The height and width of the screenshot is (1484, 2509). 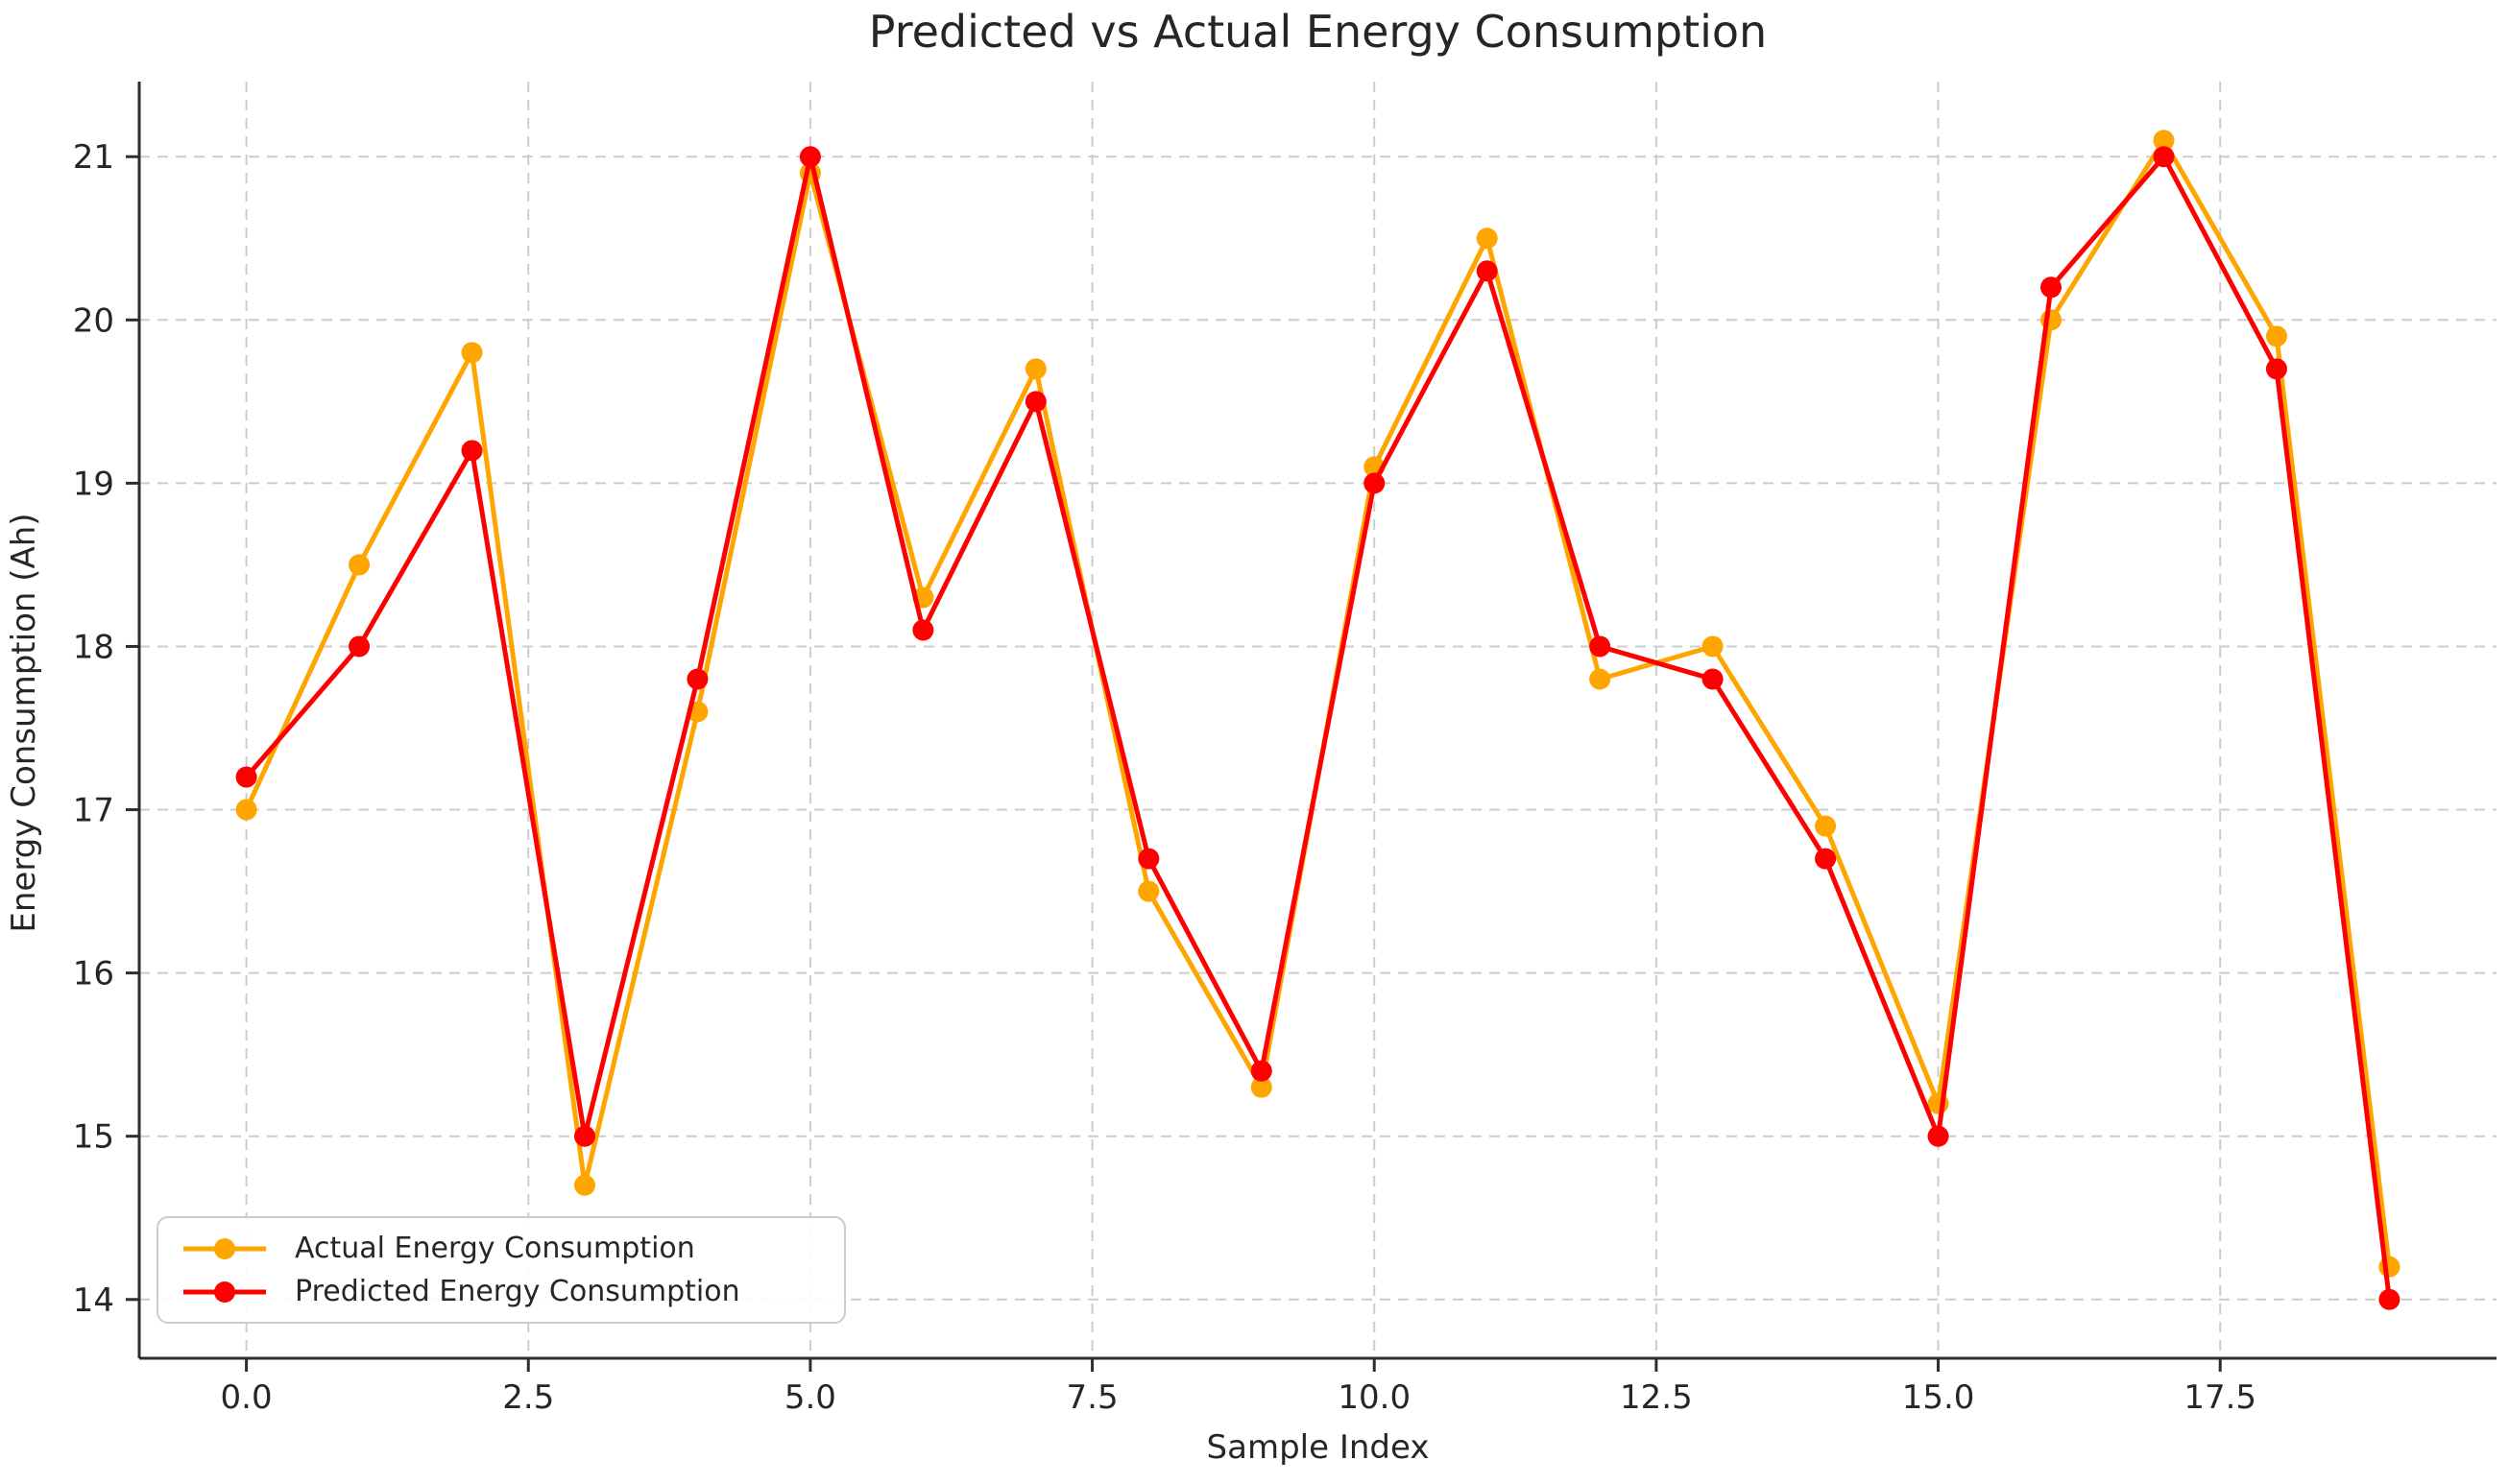 What do you see at coordinates (93, 157) in the screenshot?
I see `y-tick-label: 21` at bounding box center [93, 157].